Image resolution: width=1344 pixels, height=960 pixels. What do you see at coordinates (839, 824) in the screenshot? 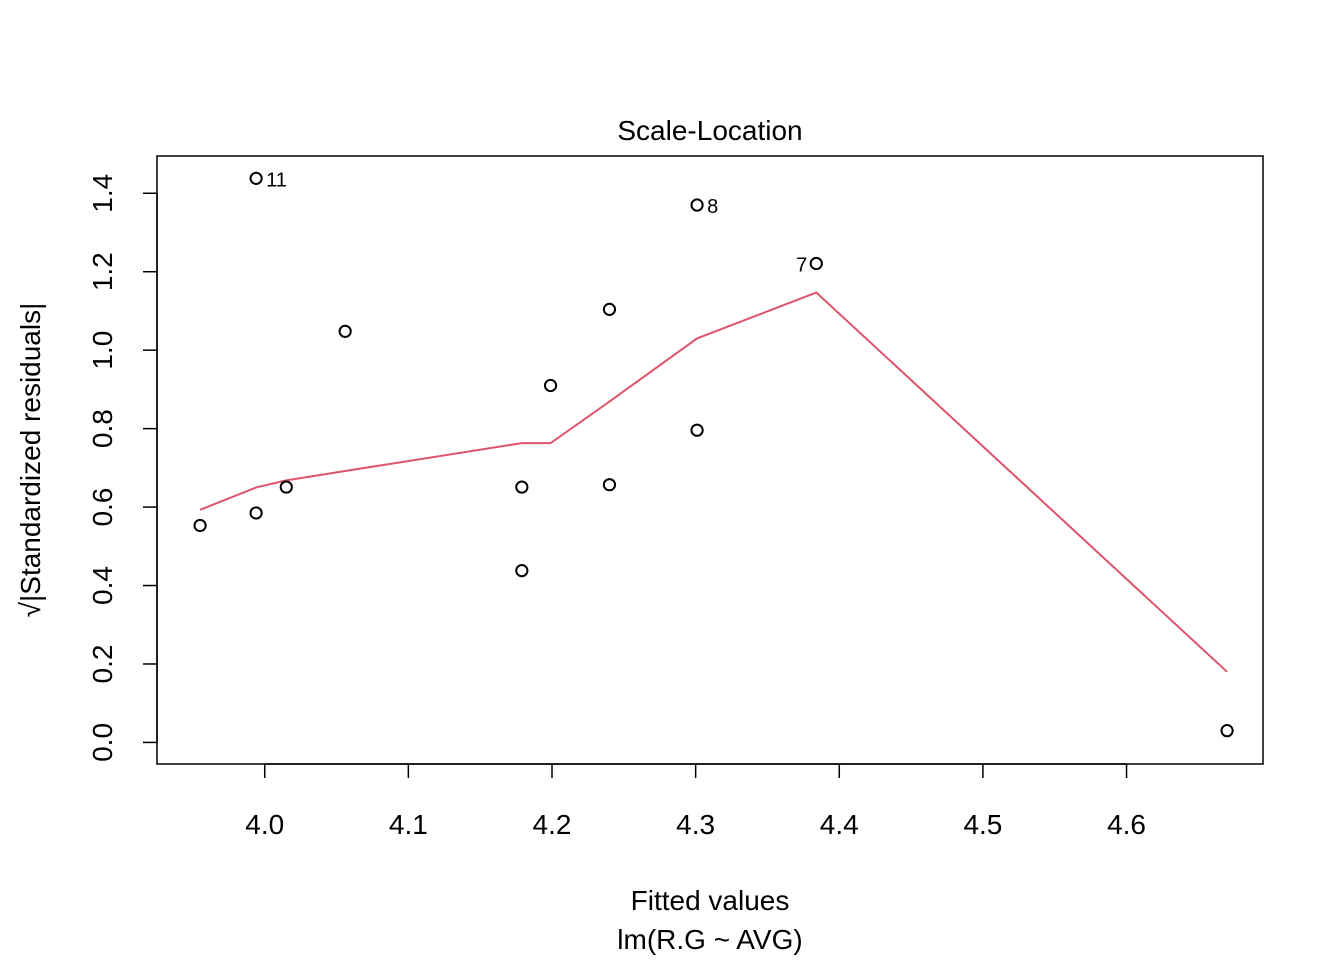
I see `x-tick-label: 4.4` at bounding box center [839, 824].